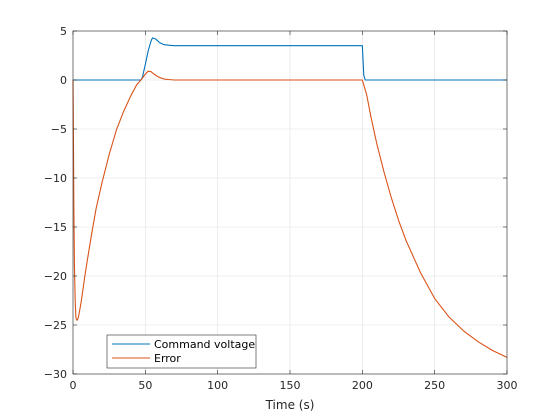 Image resolution: width=560 pixels, height=420 pixels. Describe the element at coordinates (507, 385) in the screenshot. I see `x-tick-label: 300` at that location.